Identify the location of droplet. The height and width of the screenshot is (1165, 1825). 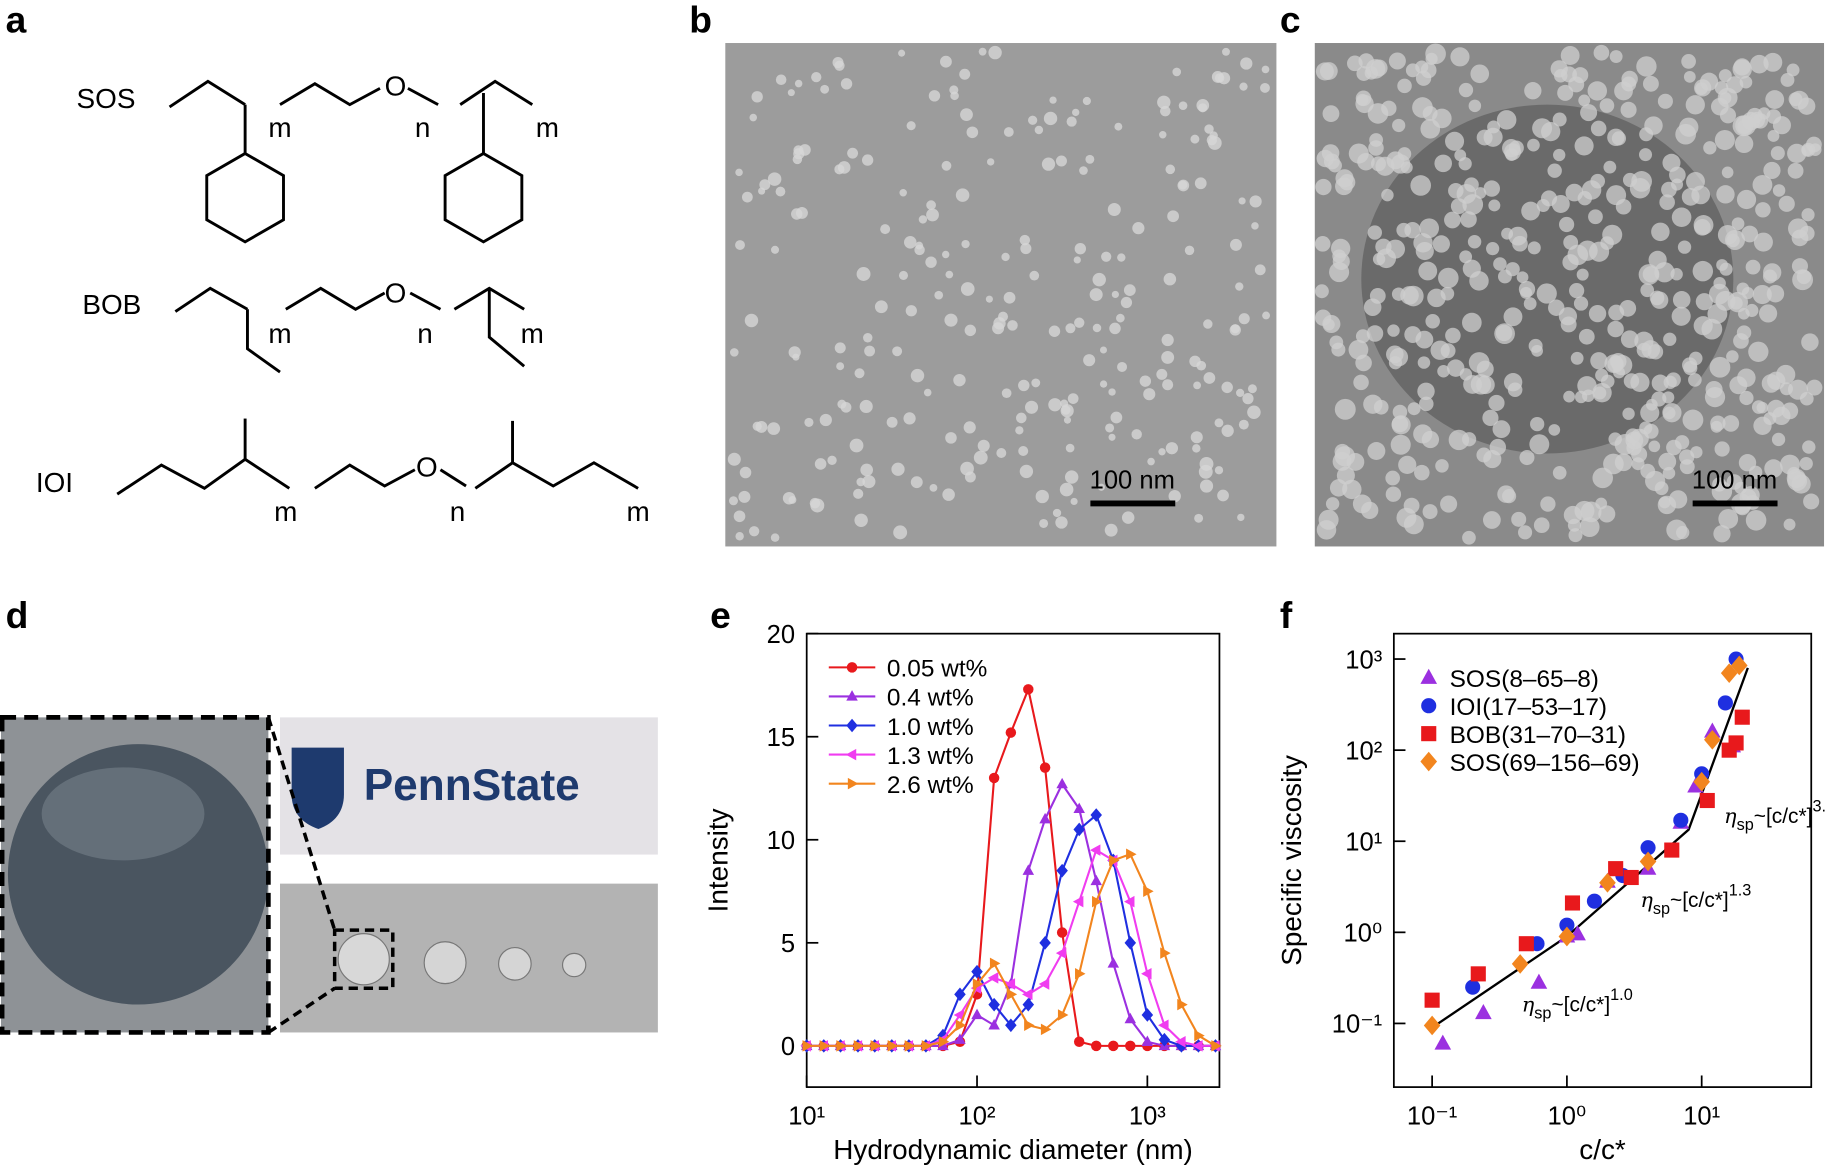
(574, 965).